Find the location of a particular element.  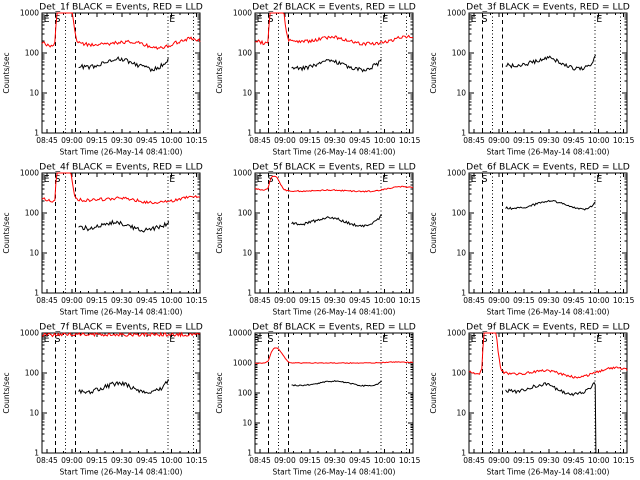

series-lld is located at coordinates (121, 188).